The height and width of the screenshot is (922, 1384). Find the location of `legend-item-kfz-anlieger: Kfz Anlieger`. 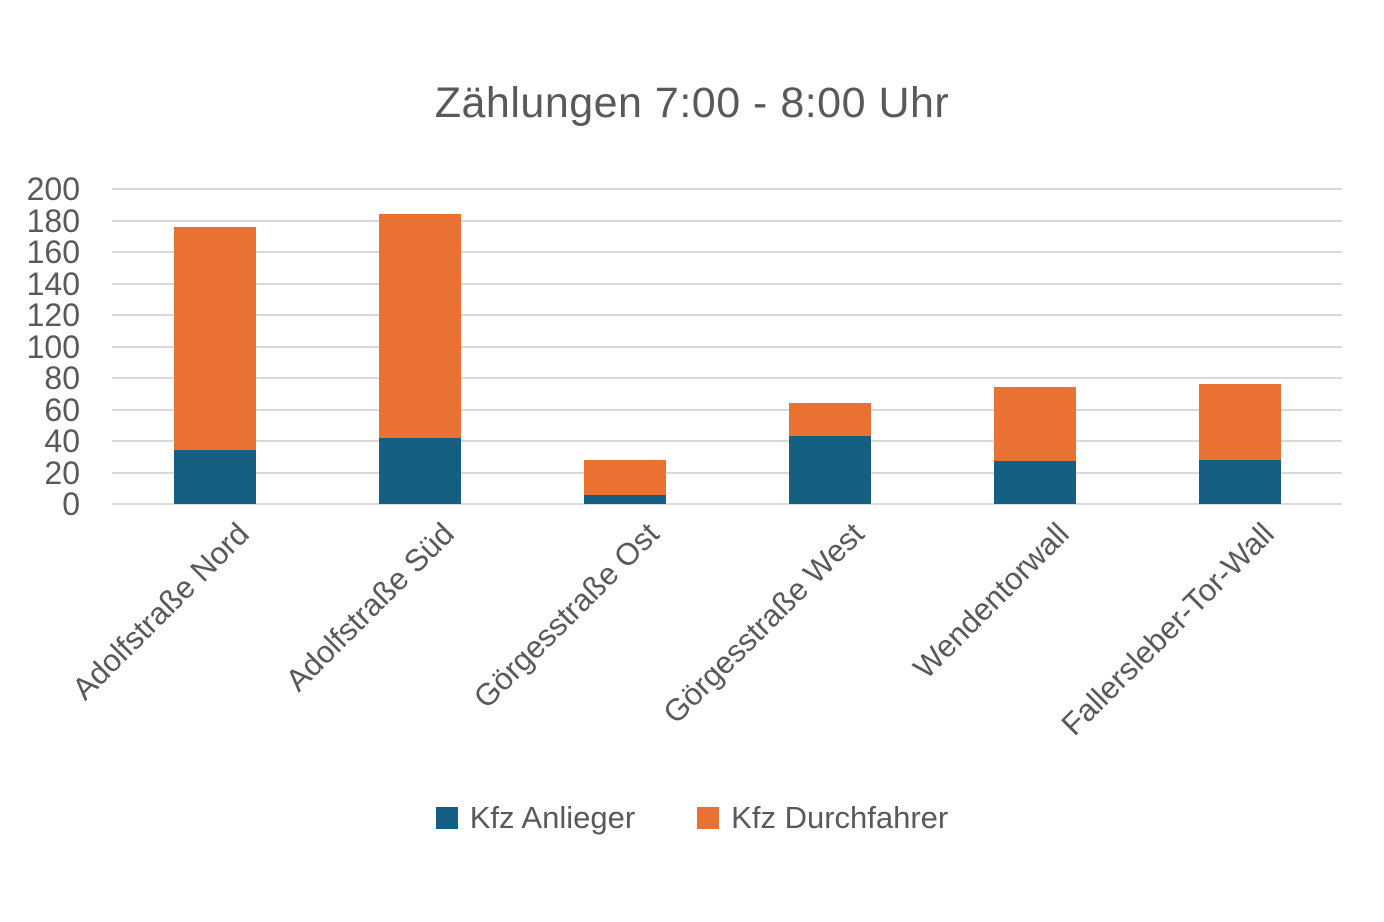

legend-item-kfz-anlieger: Kfz Anlieger is located at coordinates (535, 818).